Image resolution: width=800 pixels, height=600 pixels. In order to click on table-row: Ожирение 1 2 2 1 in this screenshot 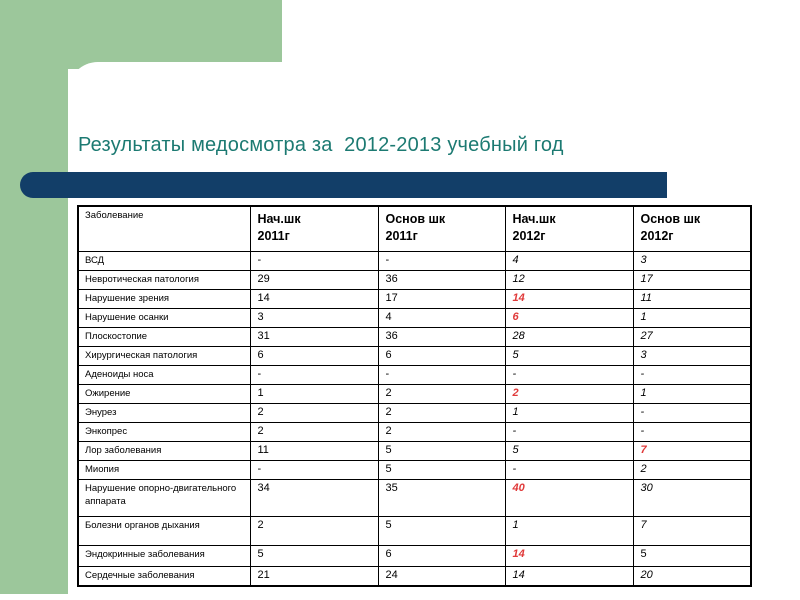, I will do `click(414, 394)`.